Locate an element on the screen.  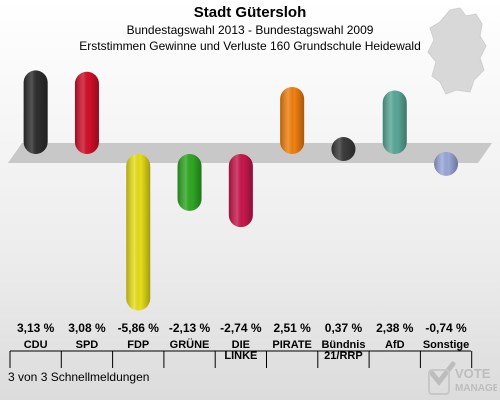
value-label-gr-ne: -2,13 % is located at coordinates (190, 328).